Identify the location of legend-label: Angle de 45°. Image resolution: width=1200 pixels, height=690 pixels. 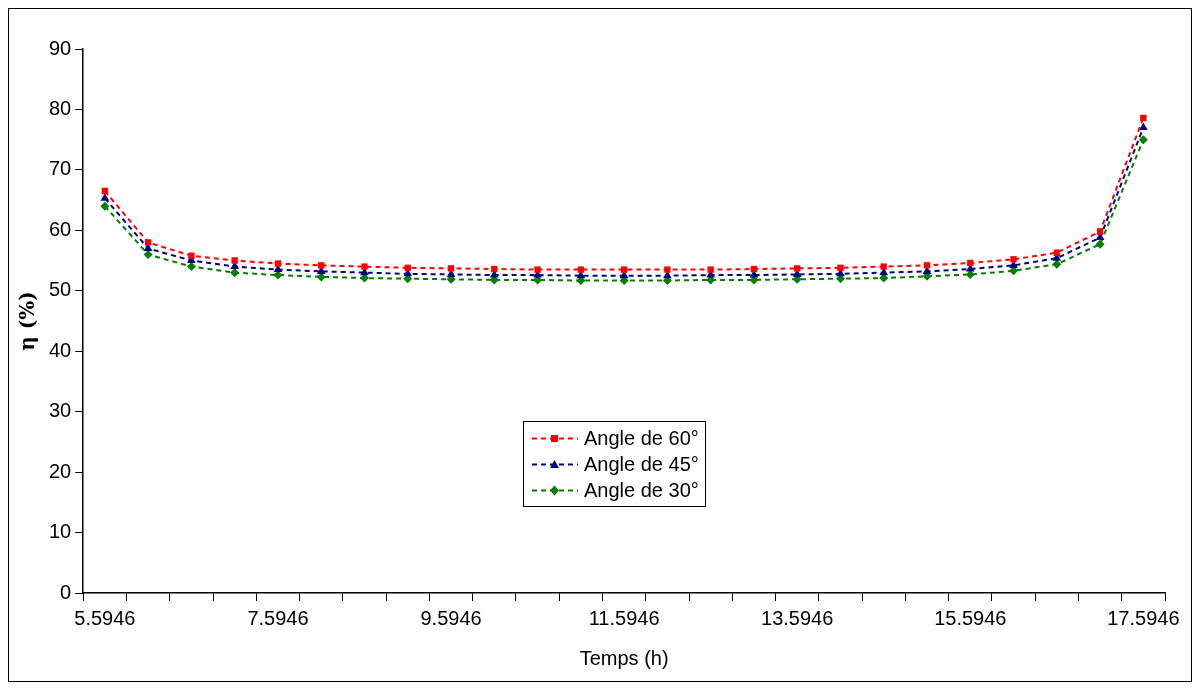
(641, 464).